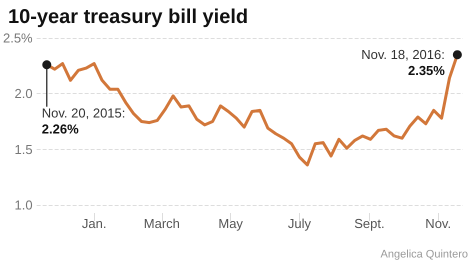 This screenshot has width=474, height=266. I want to click on x-tick-label: Jan., so click(94, 223).